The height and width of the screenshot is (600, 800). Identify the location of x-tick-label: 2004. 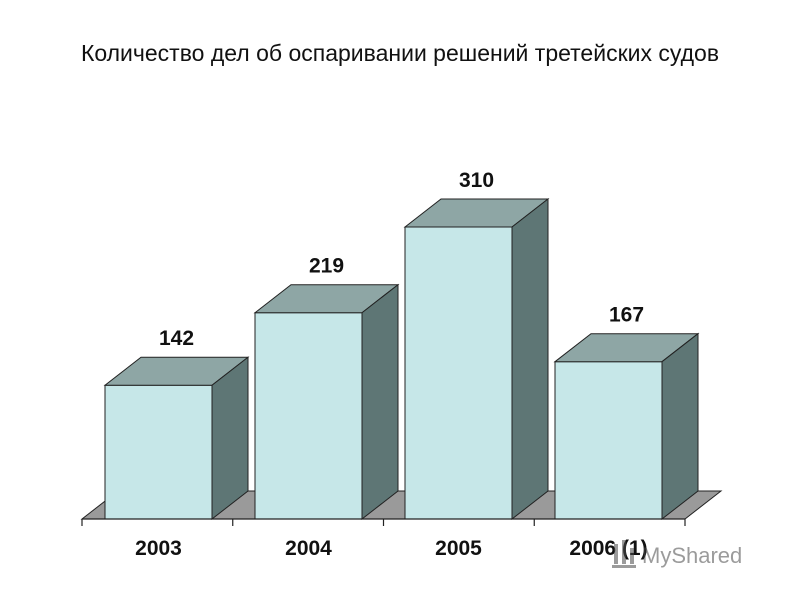
(308, 548).